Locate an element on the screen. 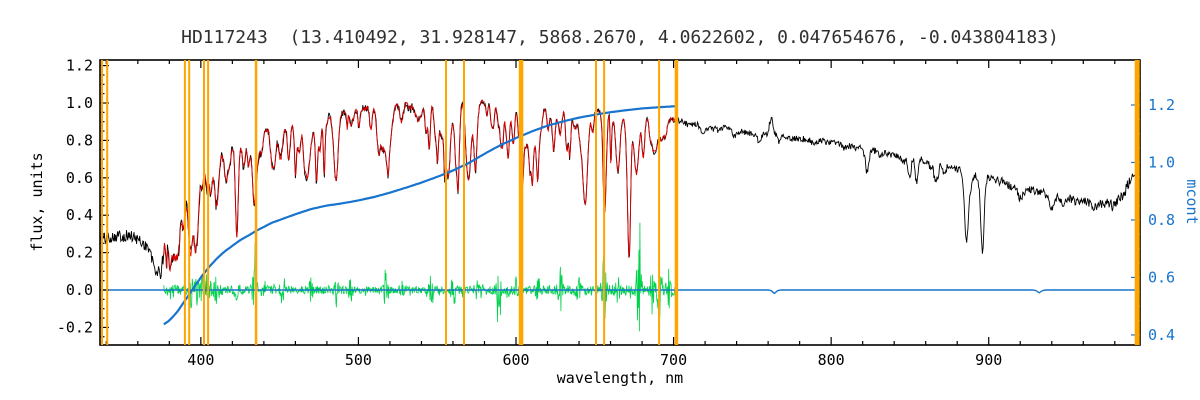 This screenshot has width=1200, height=400. y-axis-label-right: mcont is located at coordinates (1191, 201).